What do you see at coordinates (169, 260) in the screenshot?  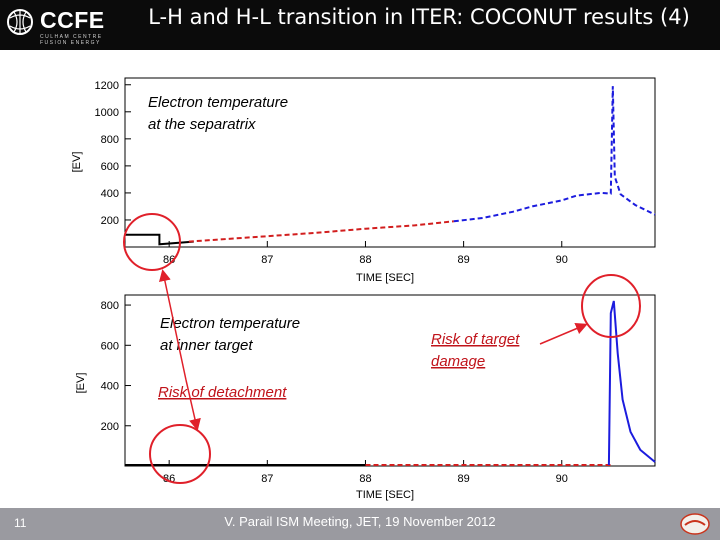 I see `chart-top-x-tick-label-0: 86` at bounding box center [169, 260].